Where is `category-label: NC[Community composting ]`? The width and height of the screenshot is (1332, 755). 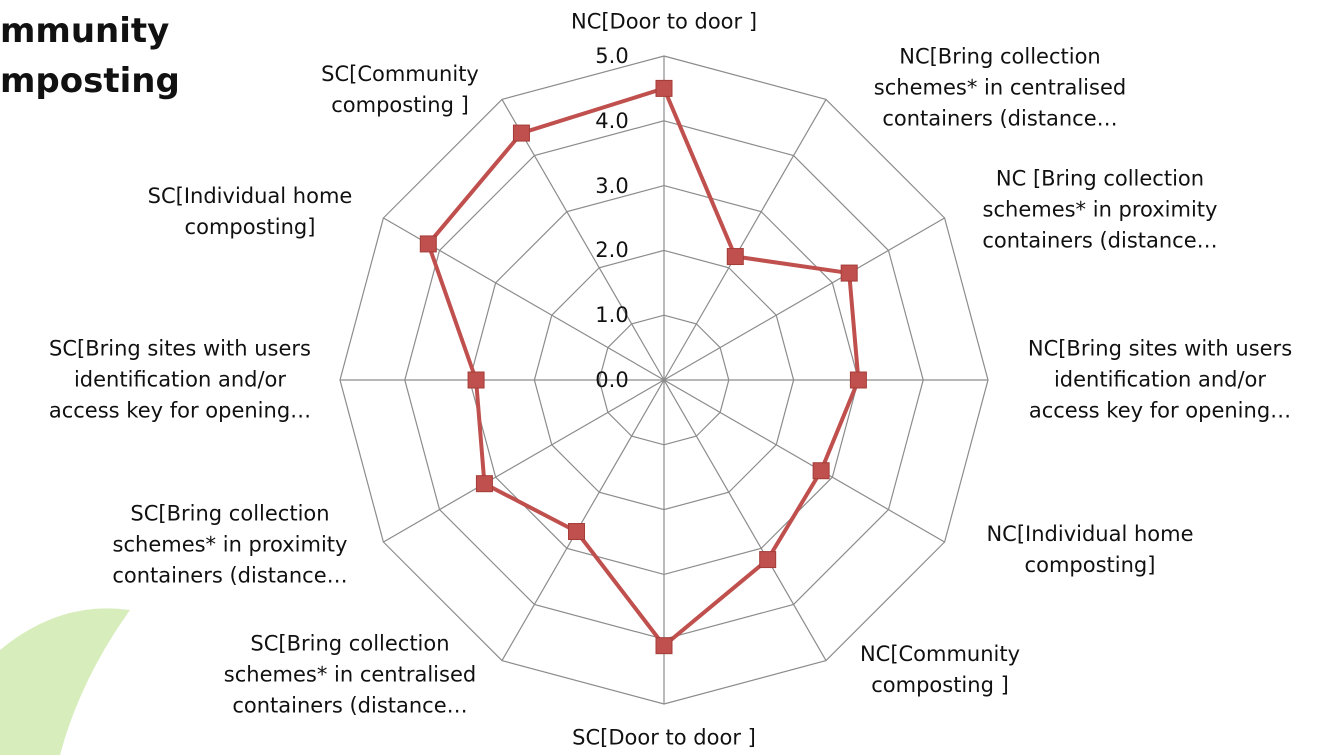
category-label: NC[Community composting ] is located at coordinates (940, 669).